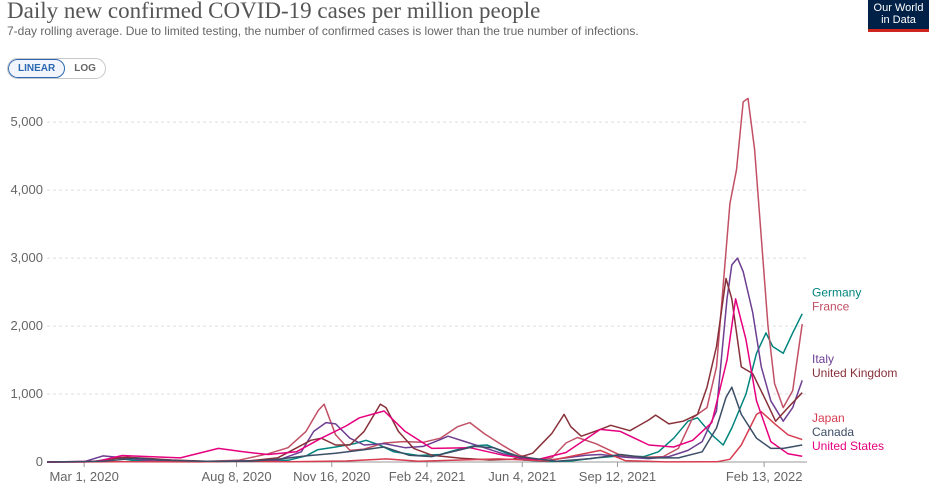 Image resolution: width=931 pixels, height=498 pixels. I want to click on scale-toggle: LINEAR LOG, so click(56, 68).